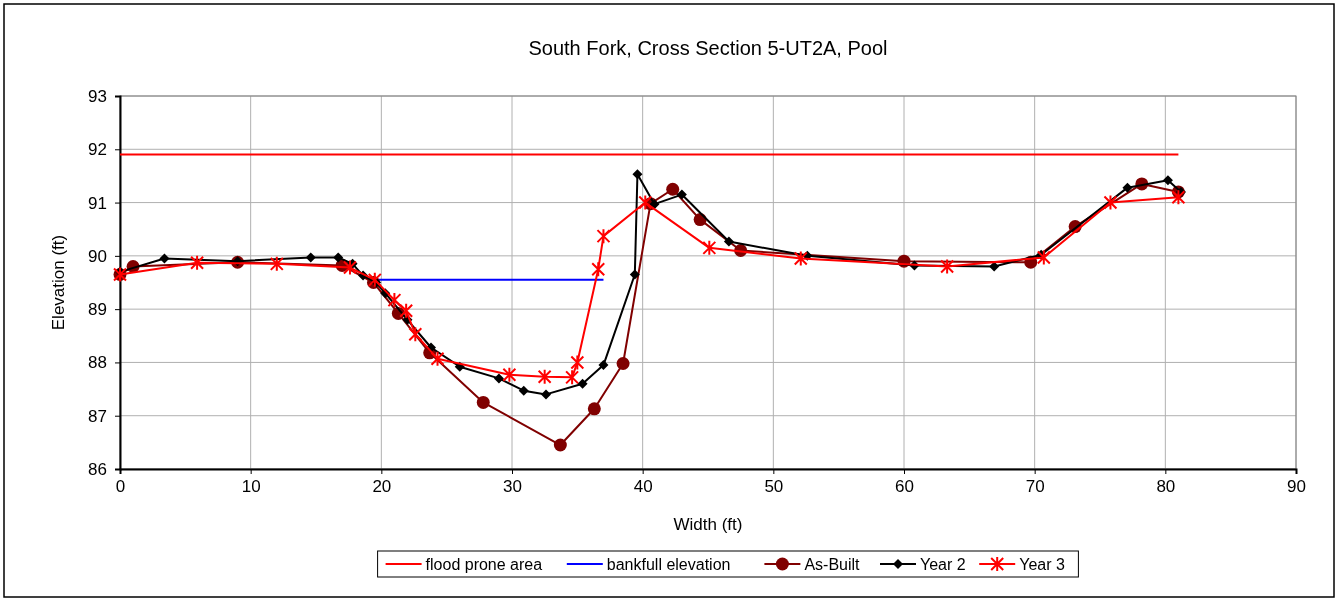  I want to click on legend-label: bankfull elevation, so click(668, 564).